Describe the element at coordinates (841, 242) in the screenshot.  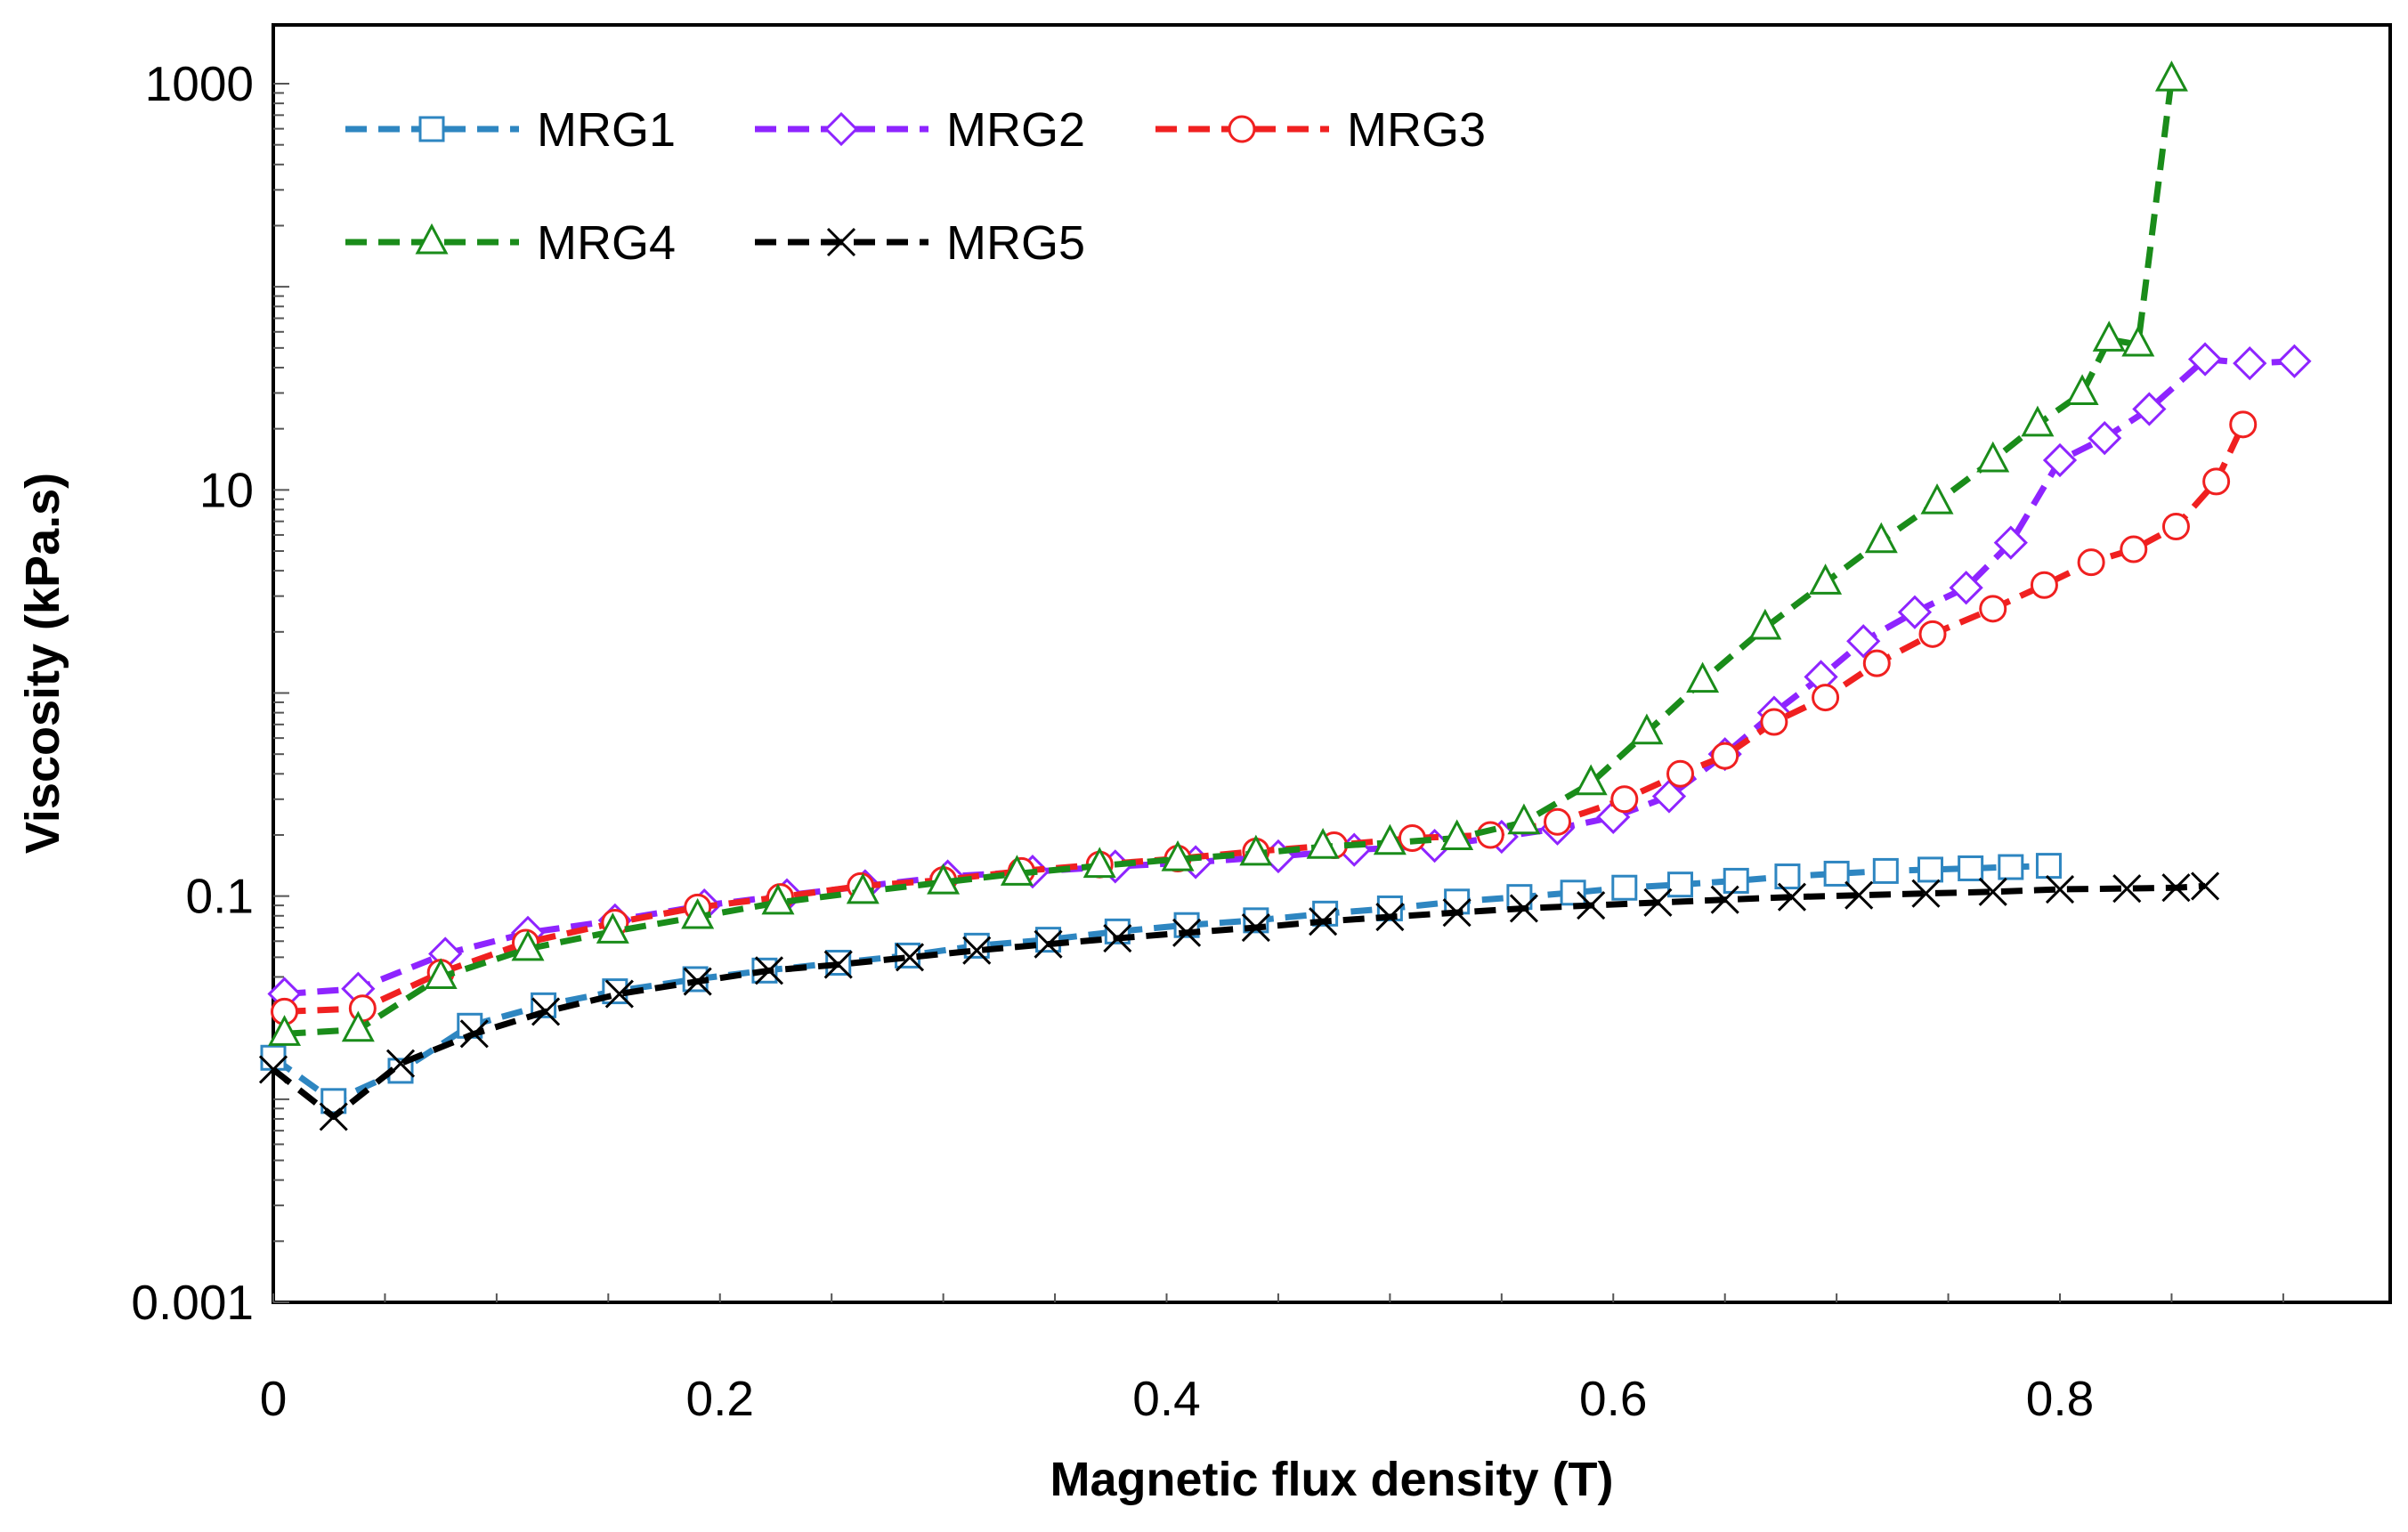
I see `legend-marker-mrg5` at that location.